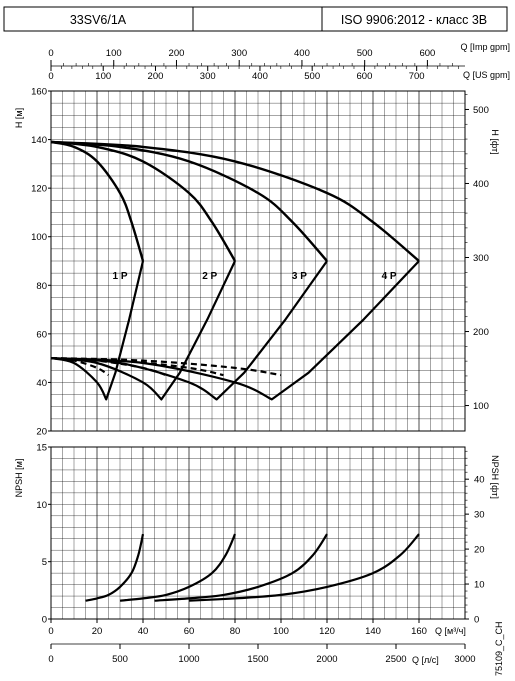  What do you see at coordinates (115, 567) in the screenshot?
I see `npsh-curve-1p` at bounding box center [115, 567].